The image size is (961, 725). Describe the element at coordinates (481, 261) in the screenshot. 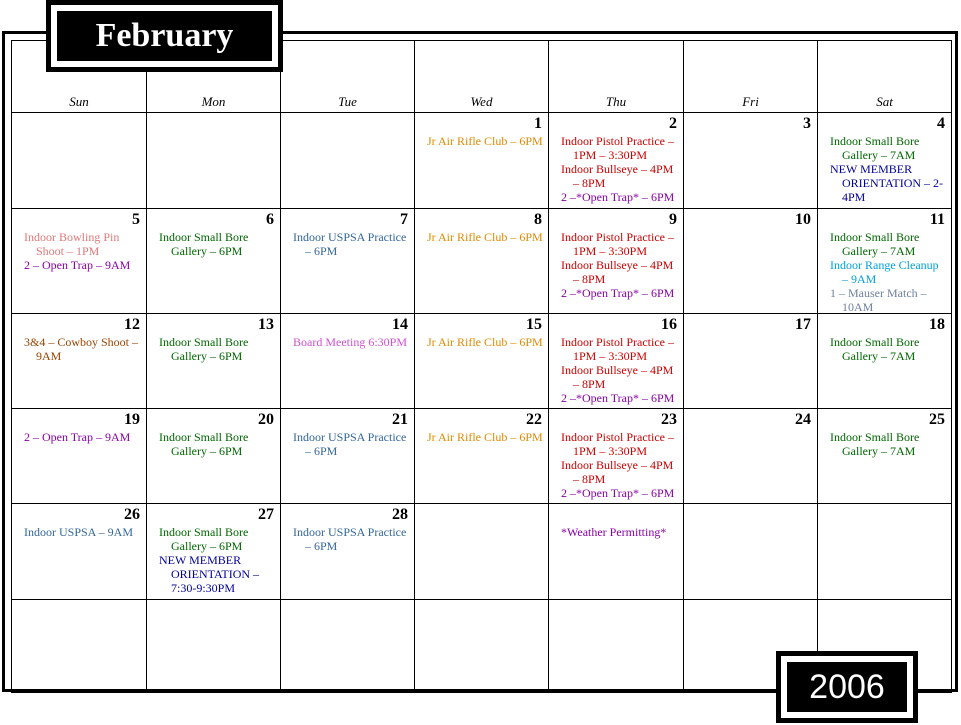

I see `day-cell: 8 Jr Air Rifle Club – 6PM` at that location.